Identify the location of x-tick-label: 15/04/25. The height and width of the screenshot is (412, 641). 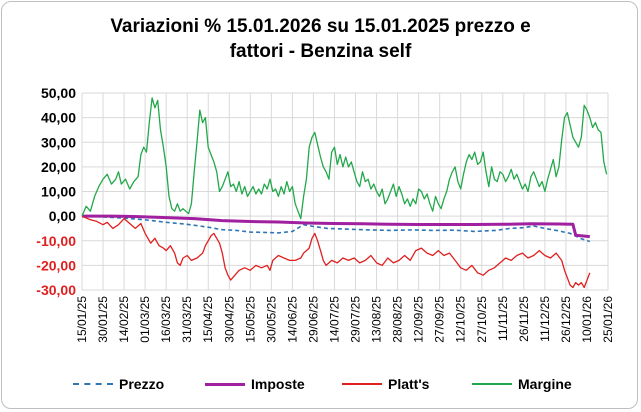
(208, 319).